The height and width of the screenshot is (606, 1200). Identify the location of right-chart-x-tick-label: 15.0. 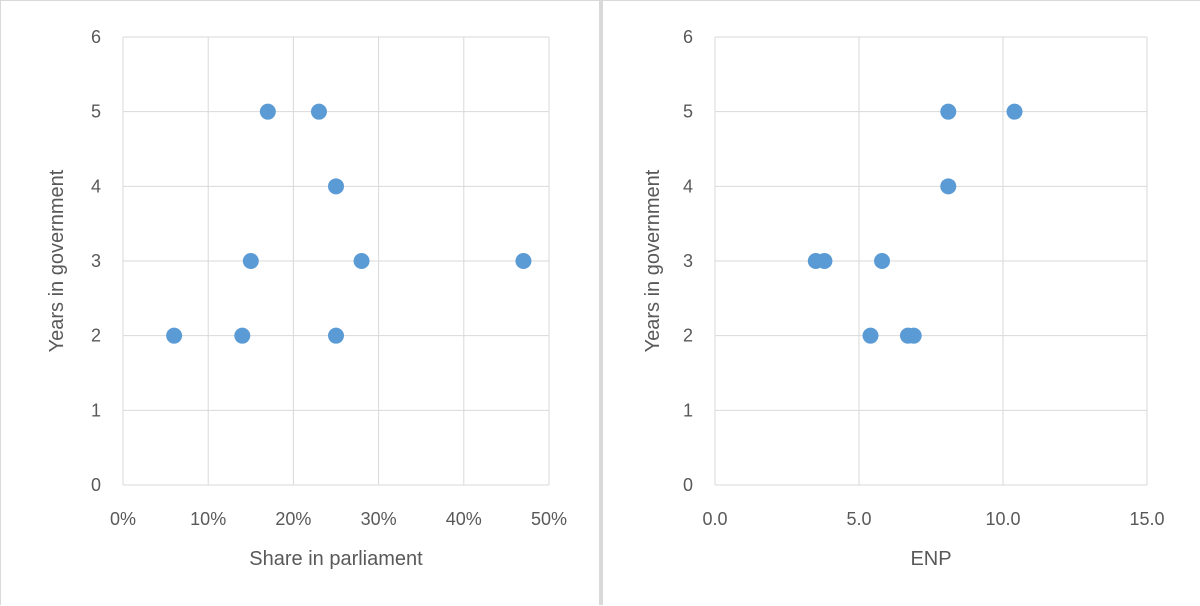
(1146, 519).